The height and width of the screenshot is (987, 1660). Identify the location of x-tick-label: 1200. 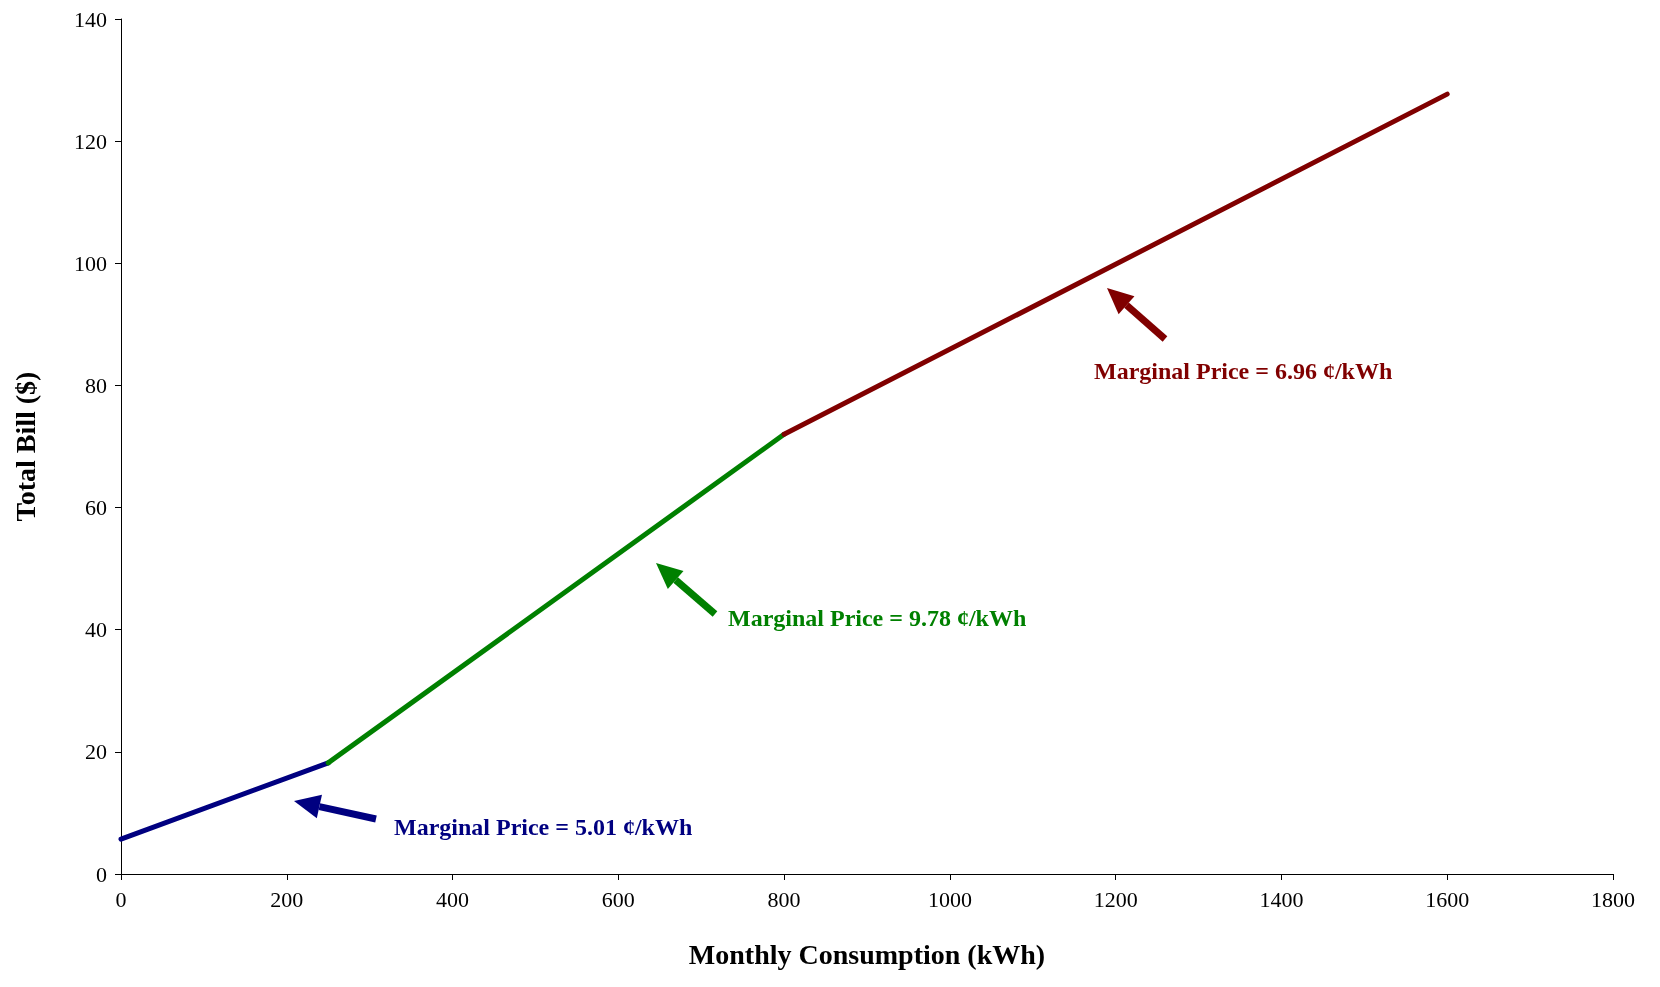
(1115, 899).